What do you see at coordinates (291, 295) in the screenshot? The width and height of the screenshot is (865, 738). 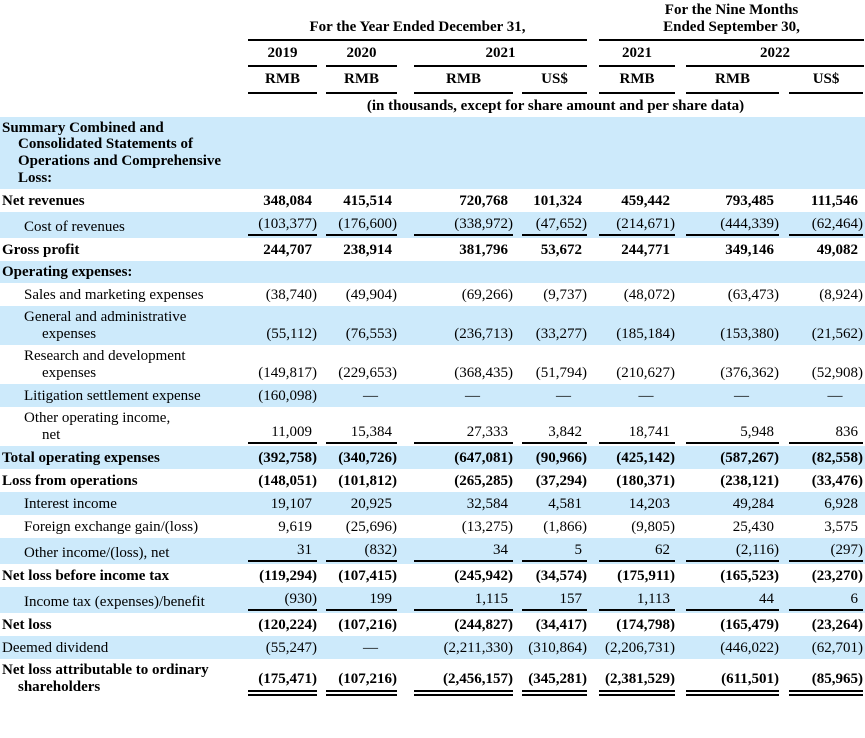 I see `cell-value: (38,740)` at bounding box center [291, 295].